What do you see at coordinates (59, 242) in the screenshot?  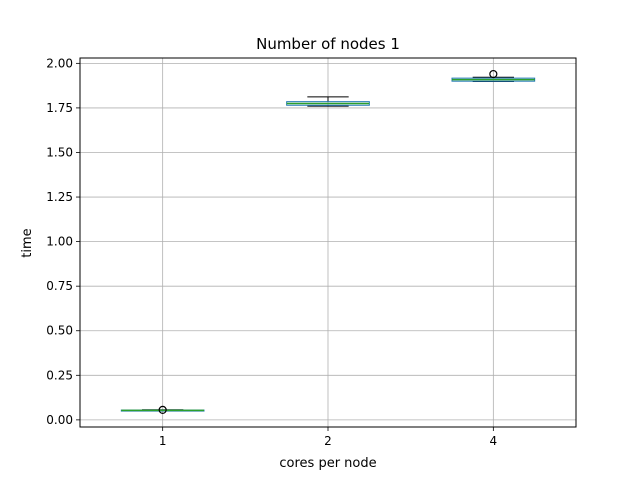 I see `y-tick-label: 1.00` at bounding box center [59, 242].